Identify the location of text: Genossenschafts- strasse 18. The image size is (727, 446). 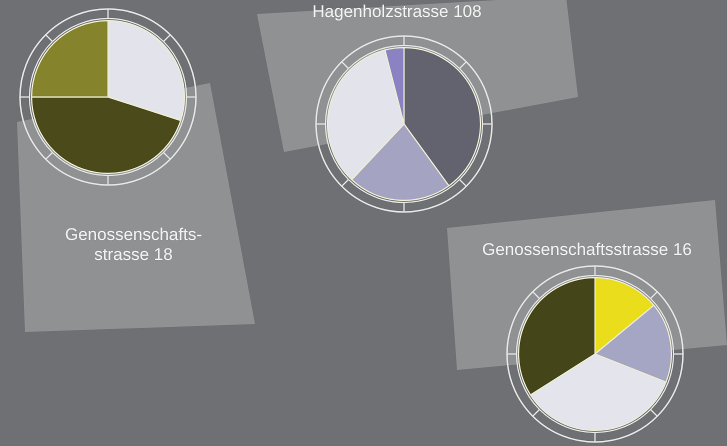
(133, 244).